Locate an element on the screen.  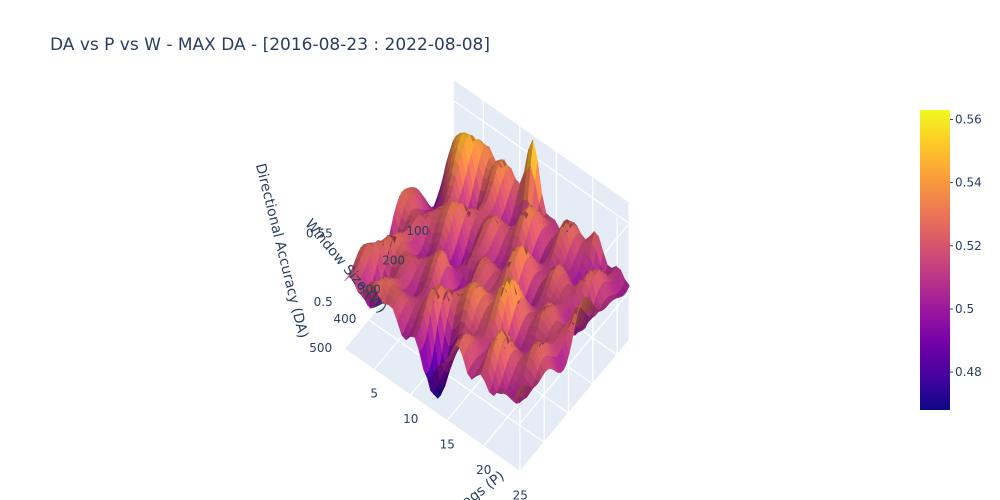
w-tick-label: 100 is located at coordinates (417, 231).